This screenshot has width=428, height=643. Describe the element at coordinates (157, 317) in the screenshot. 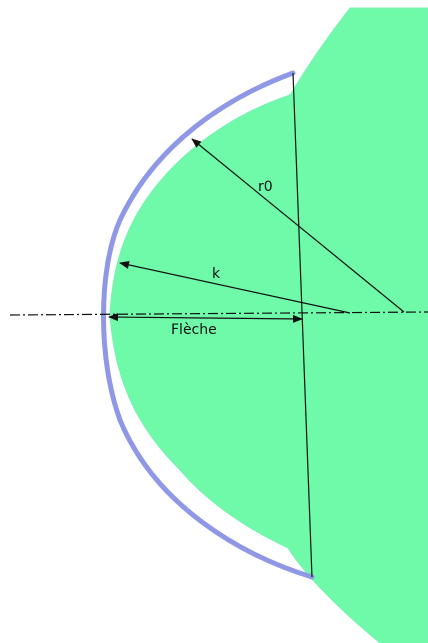

I see `fleche-arrow-left` at that location.